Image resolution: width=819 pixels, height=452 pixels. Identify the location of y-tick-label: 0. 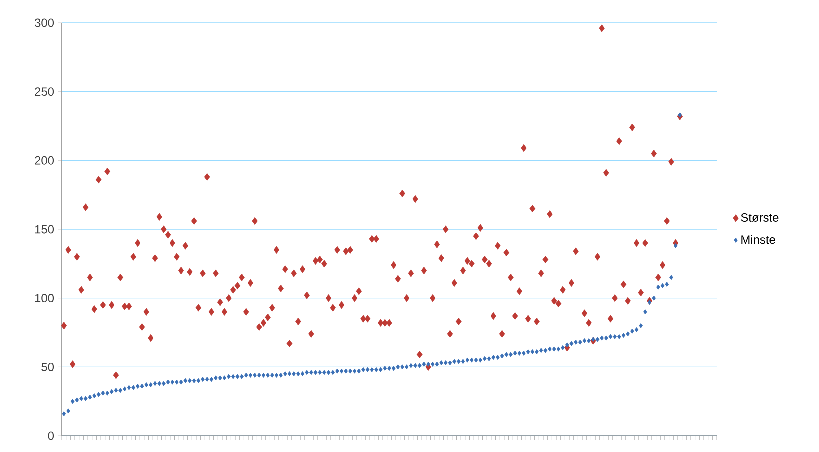
(51, 436).